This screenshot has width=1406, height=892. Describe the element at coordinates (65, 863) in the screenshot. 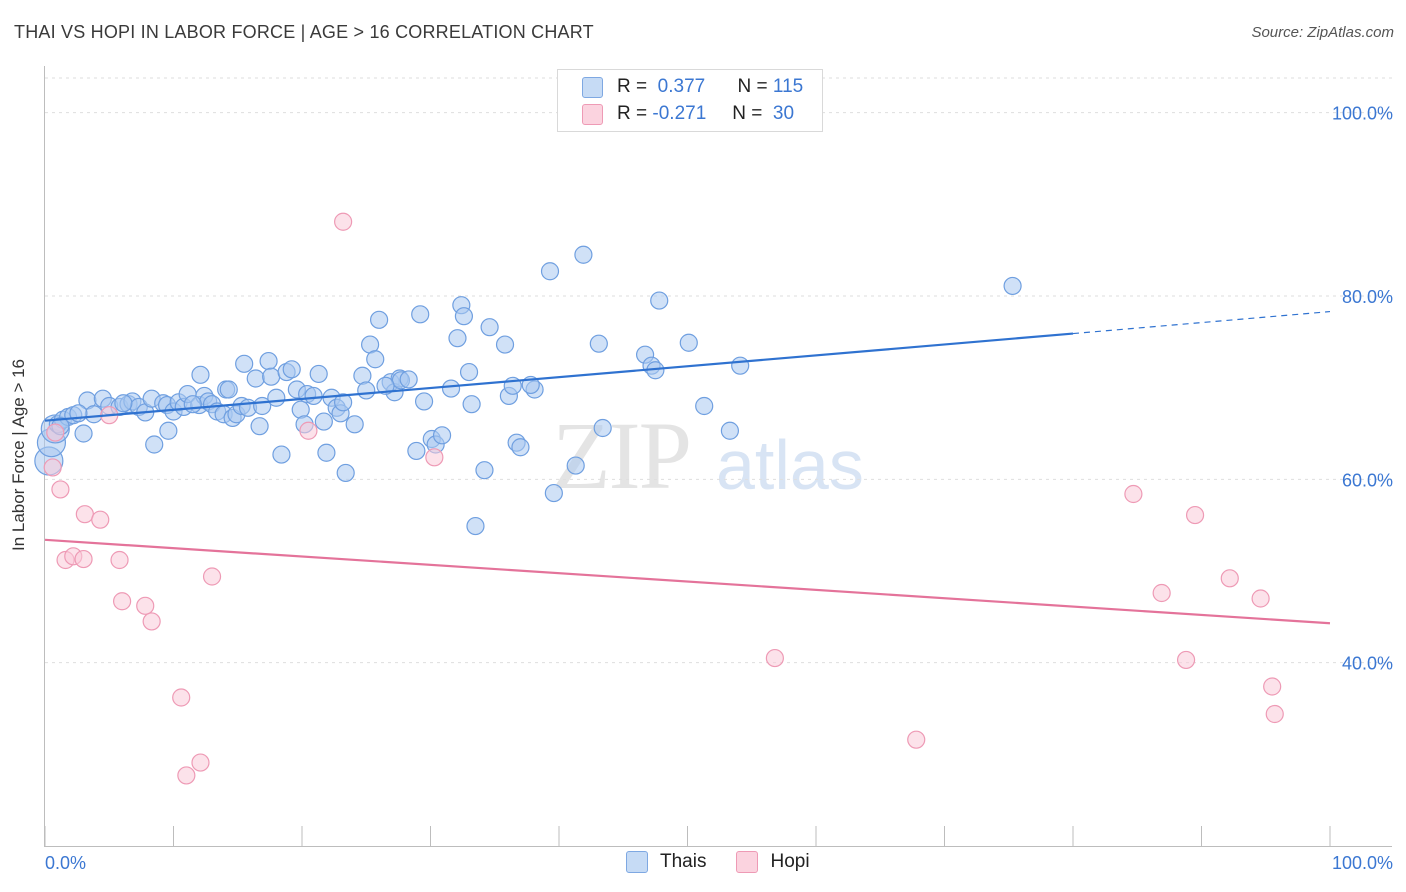

I see `x-tick-label: 0.0%` at that location.